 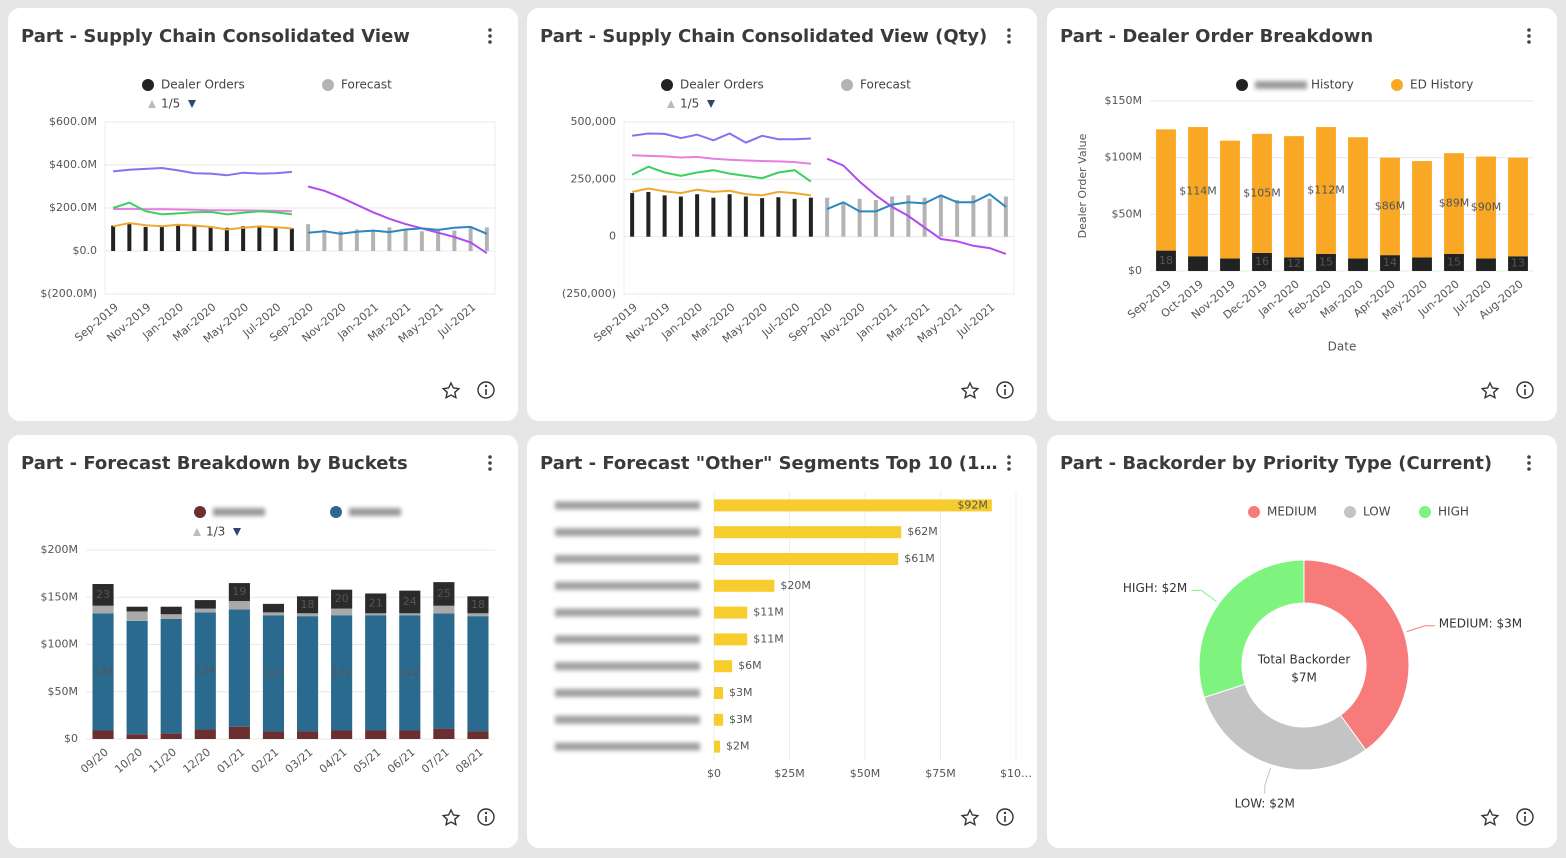 I want to click on y-tick-label: $0.0, so click(x=85, y=250).